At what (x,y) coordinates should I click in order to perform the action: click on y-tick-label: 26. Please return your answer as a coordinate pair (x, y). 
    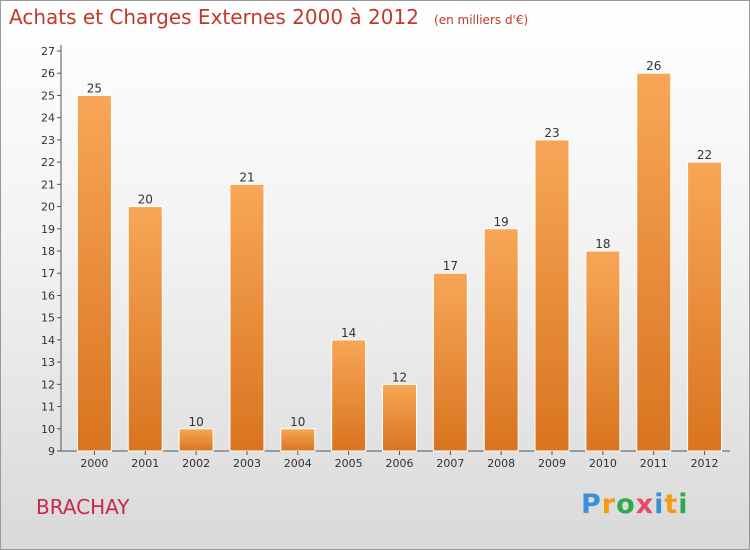
    Looking at the image, I should click on (48, 73).